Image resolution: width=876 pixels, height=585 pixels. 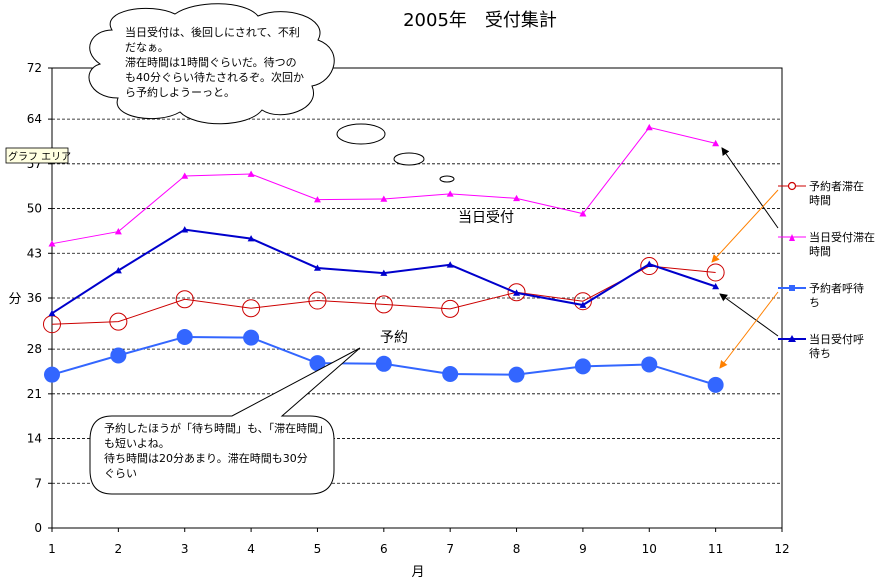 What do you see at coordinates (34, 68) in the screenshot?
I see `y-tick-label: 72` at bounding box center [34, 68].